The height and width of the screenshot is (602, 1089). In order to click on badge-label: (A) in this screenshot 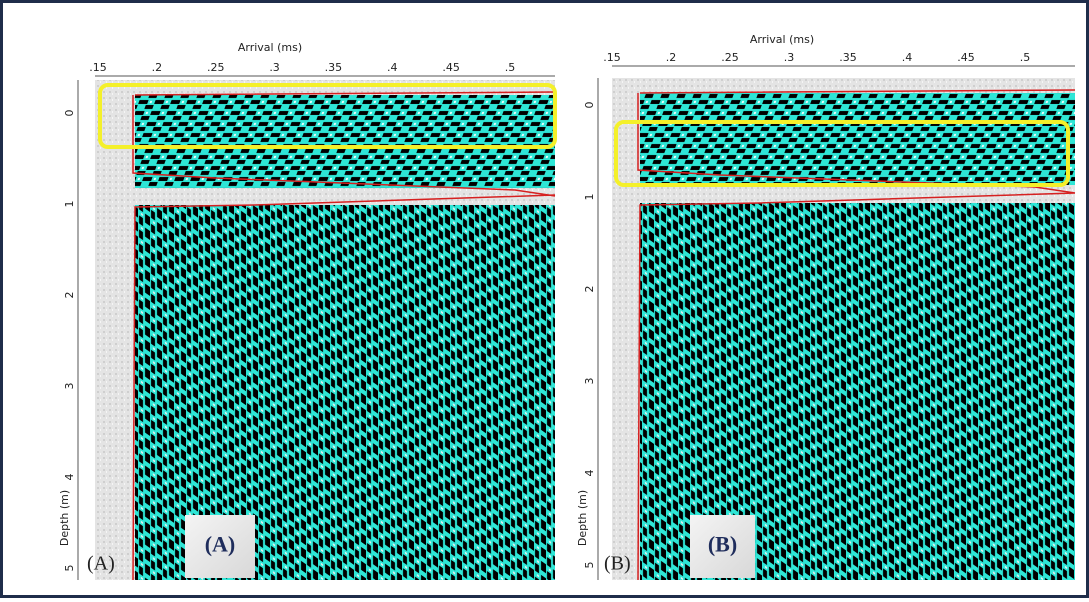, I will do `click(220, 544)`.